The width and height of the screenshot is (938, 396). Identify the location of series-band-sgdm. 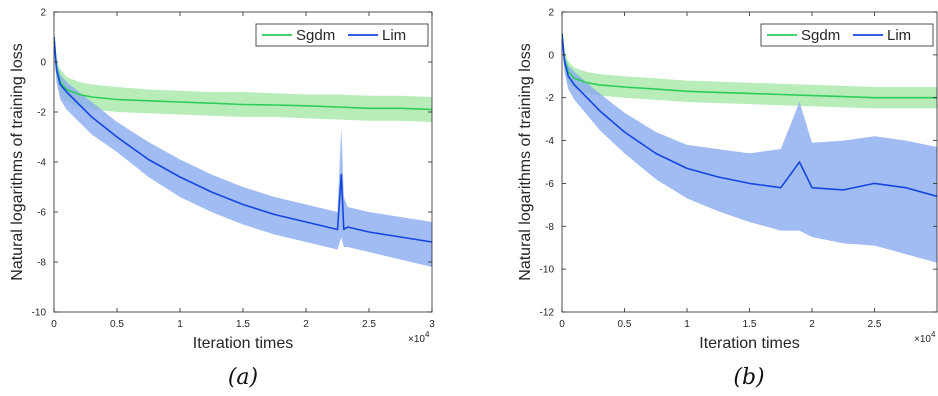
(243, 79).